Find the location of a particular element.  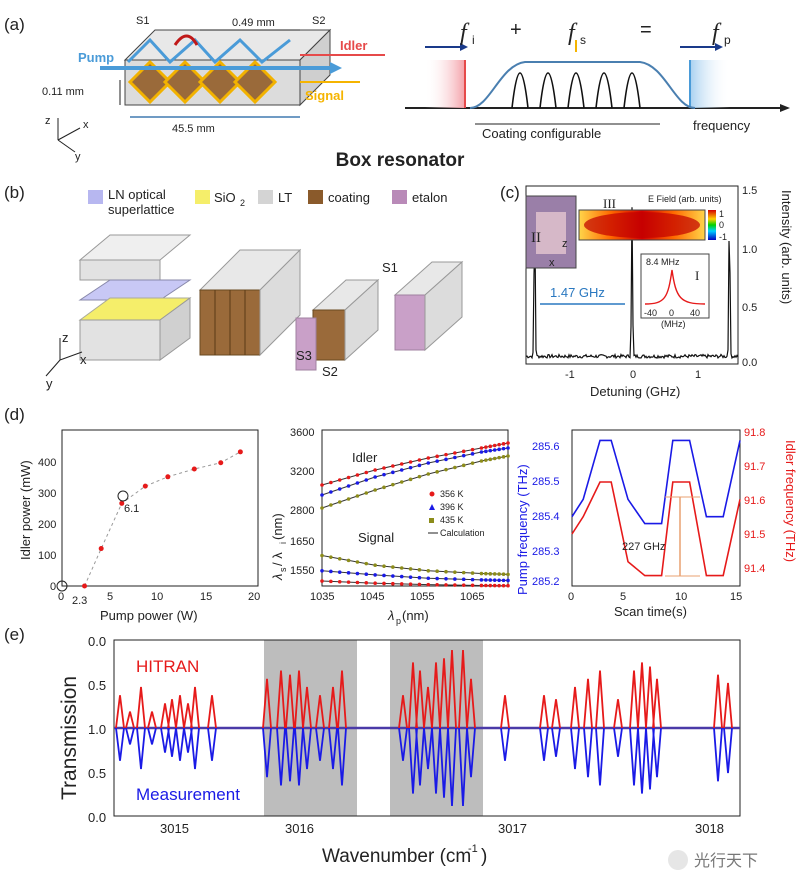

dr-ylabel-right: Idler frequency (THz) is located at coordinates (790, 501).